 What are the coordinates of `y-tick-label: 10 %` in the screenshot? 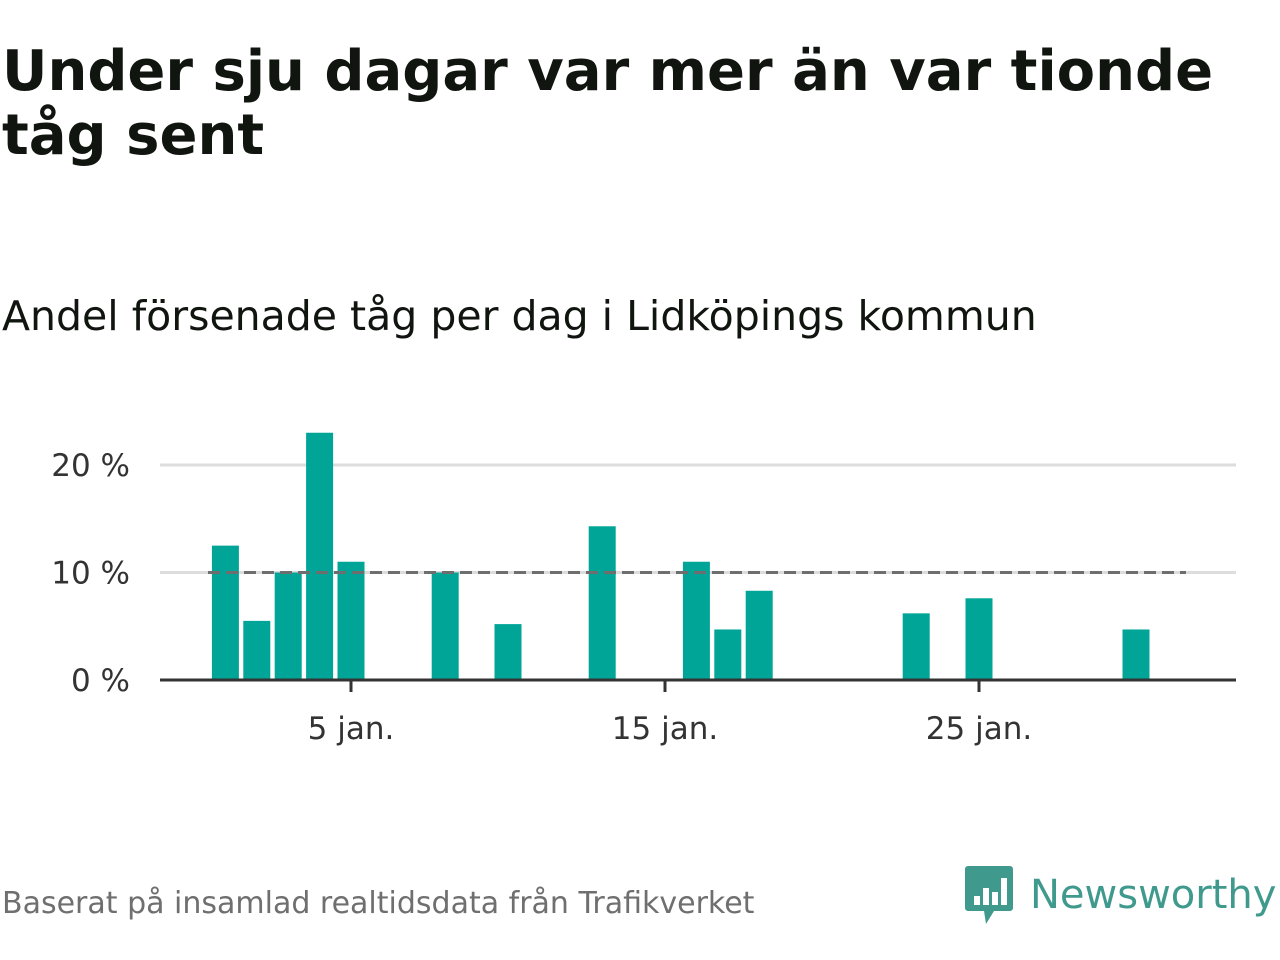 It's located at (90, 574).